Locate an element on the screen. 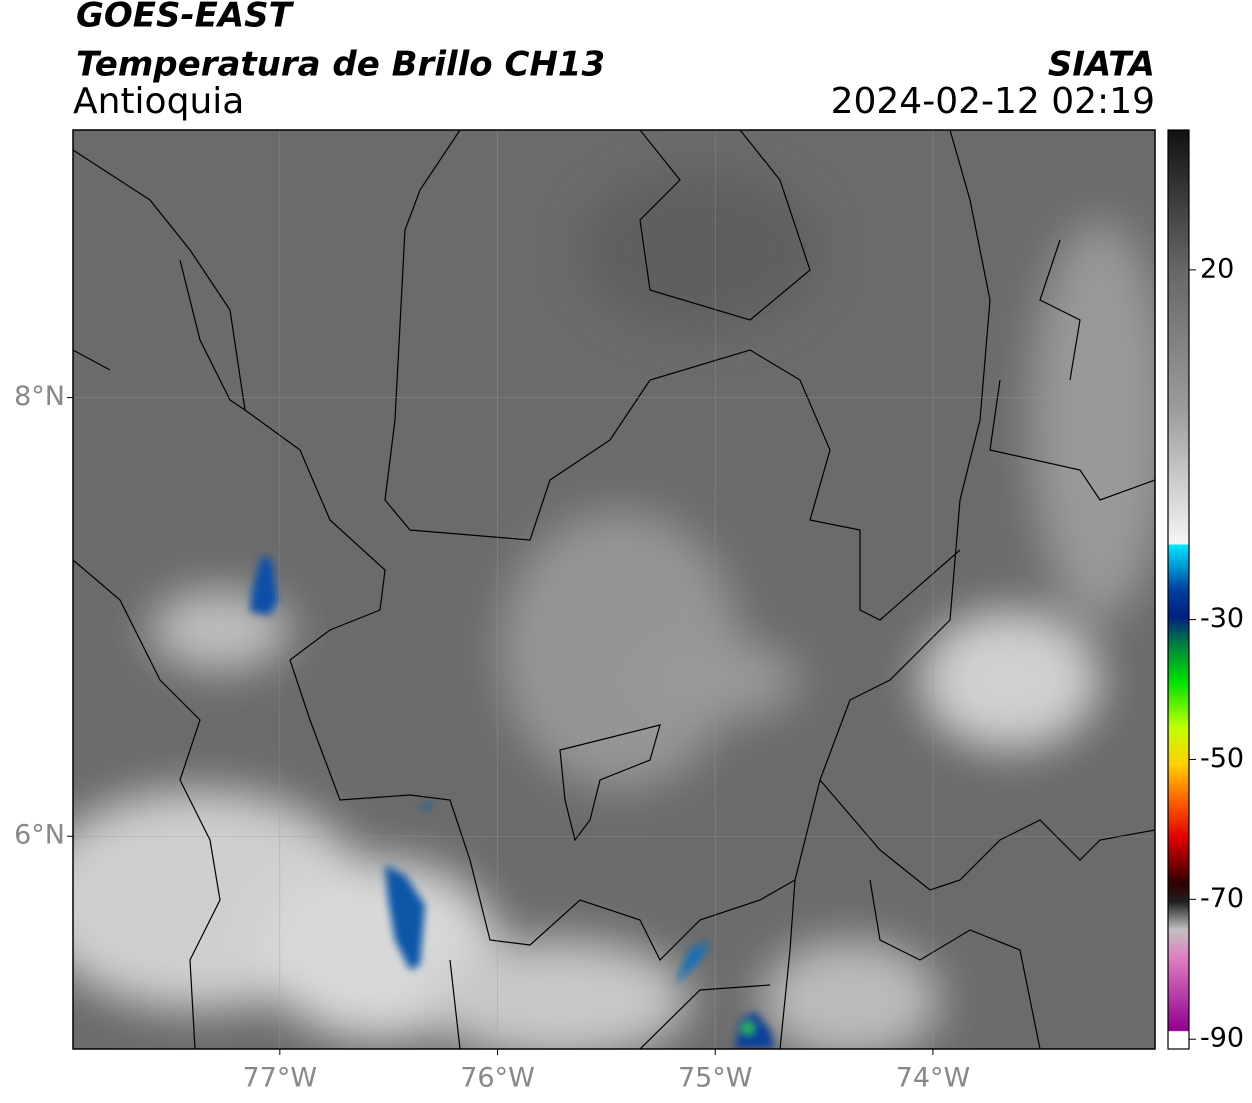 This screenshot has width=1252, height=1103. colorbar-tick-label: -70 is located at coordinates (1222, 898).